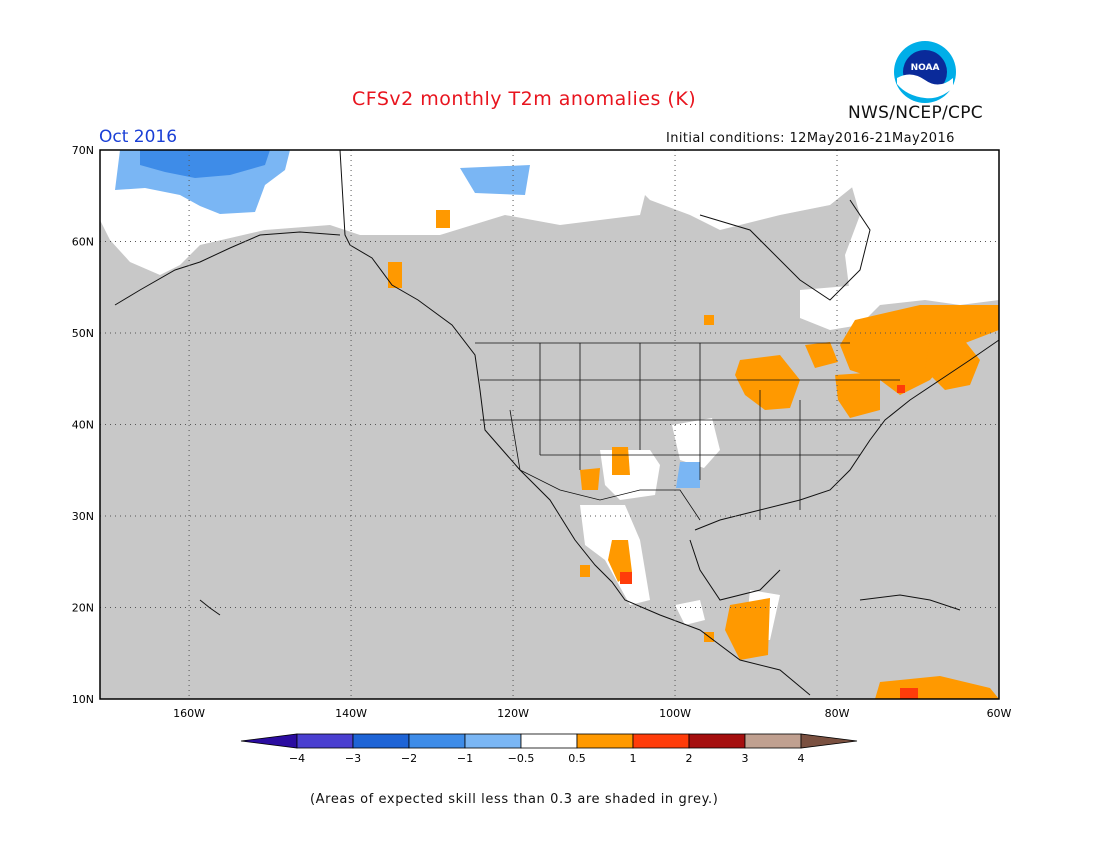 This screenshot has width=1100, height=850. Describe the element at coordinates (620, 561) in the screenshot. I see `west-mexico-orange-region` at that location.